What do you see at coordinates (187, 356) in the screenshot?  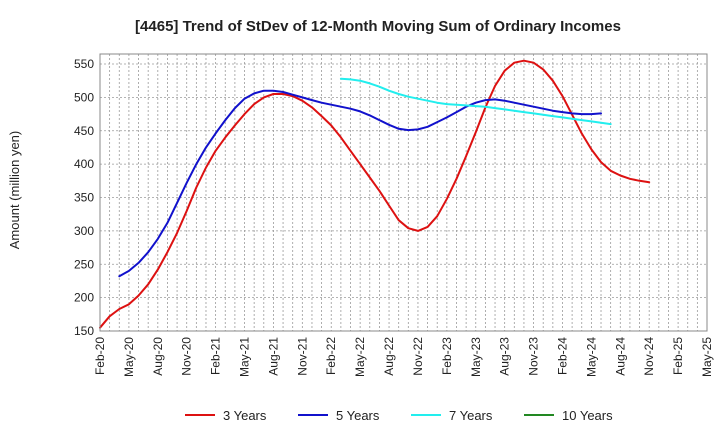 I see `x-tick-label: Nov-20` at bounding box center [187, 356].